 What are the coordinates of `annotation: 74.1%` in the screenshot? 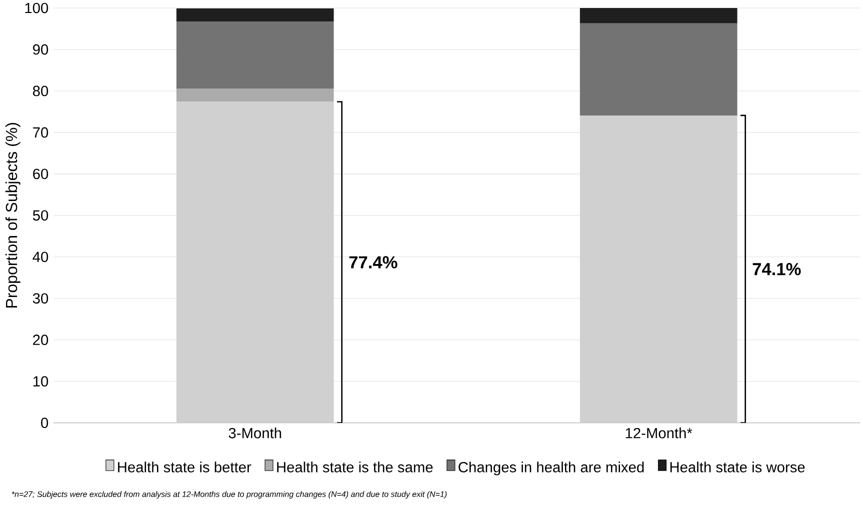 It's located at (776, 269).